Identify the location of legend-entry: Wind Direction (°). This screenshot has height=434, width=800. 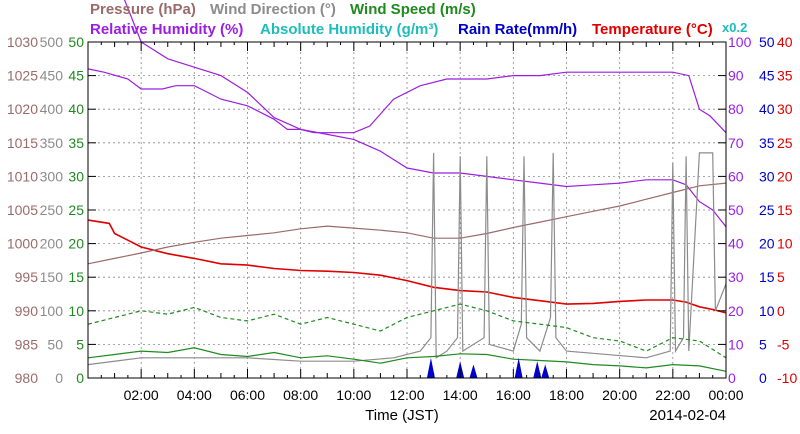
(273, 9).